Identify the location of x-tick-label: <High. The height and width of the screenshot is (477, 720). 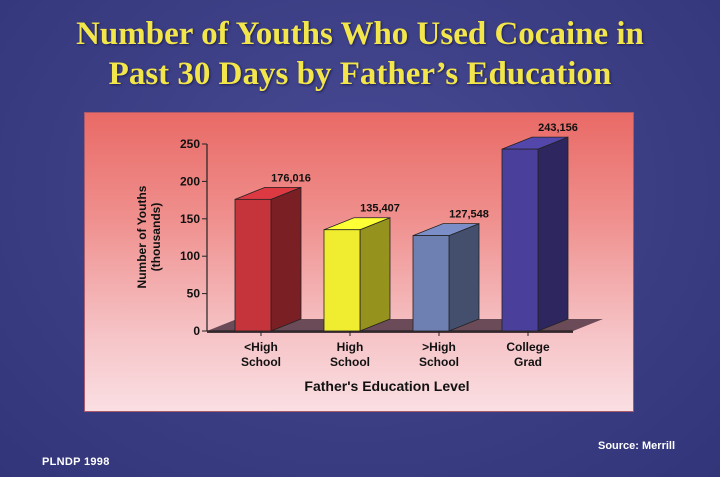
(261, 347).